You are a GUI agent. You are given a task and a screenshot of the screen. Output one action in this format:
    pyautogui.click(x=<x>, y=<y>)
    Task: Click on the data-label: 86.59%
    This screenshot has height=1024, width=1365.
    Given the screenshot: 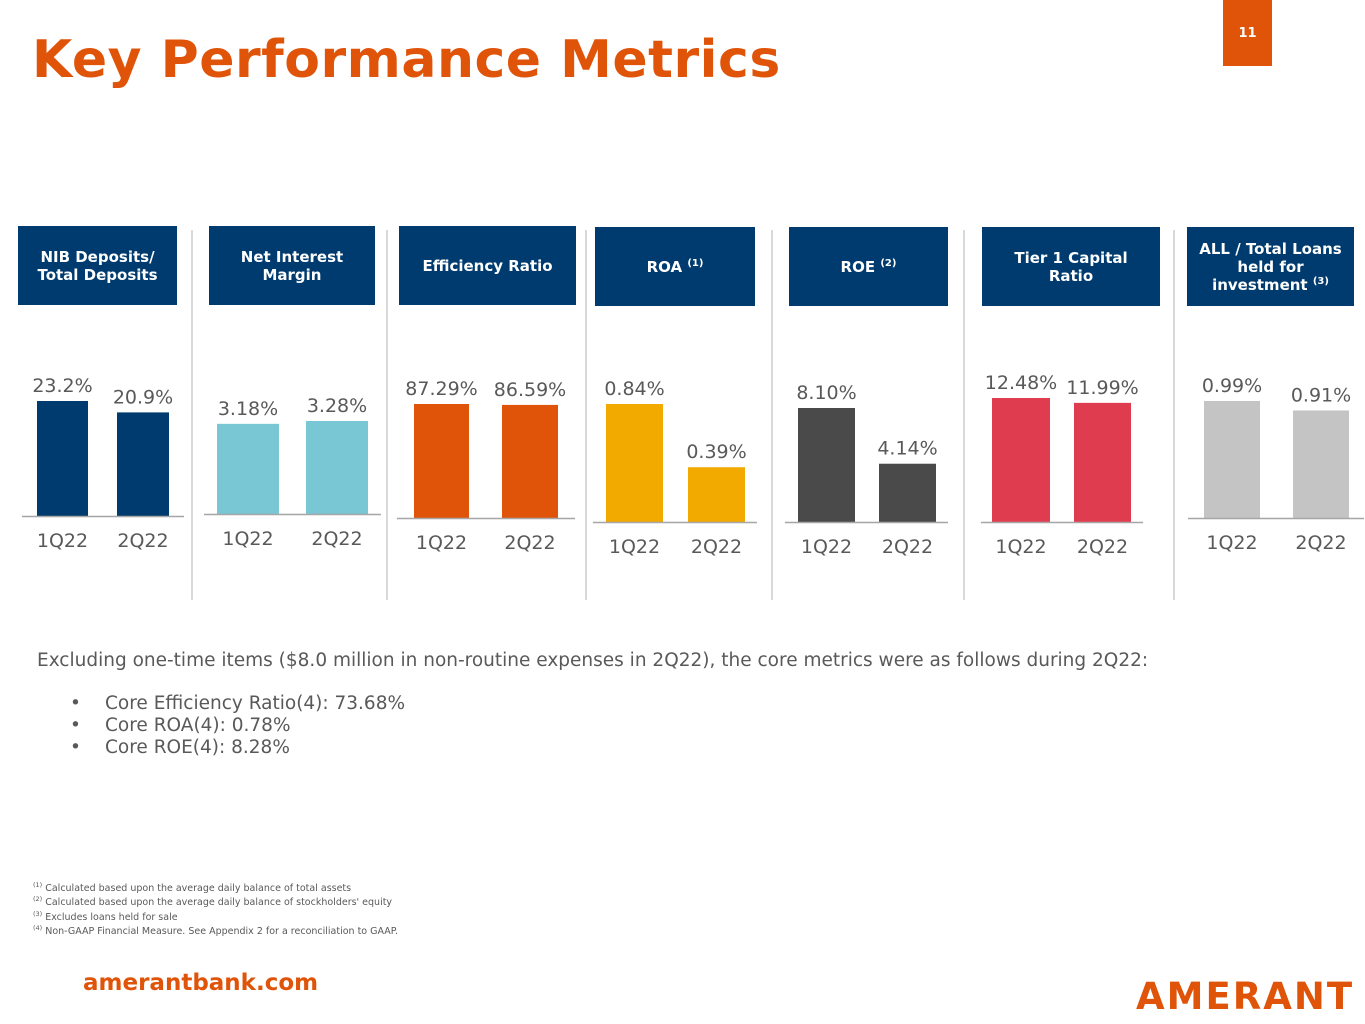 What is the action you would take?
    pyautogui.click(x=530, y=390)
    